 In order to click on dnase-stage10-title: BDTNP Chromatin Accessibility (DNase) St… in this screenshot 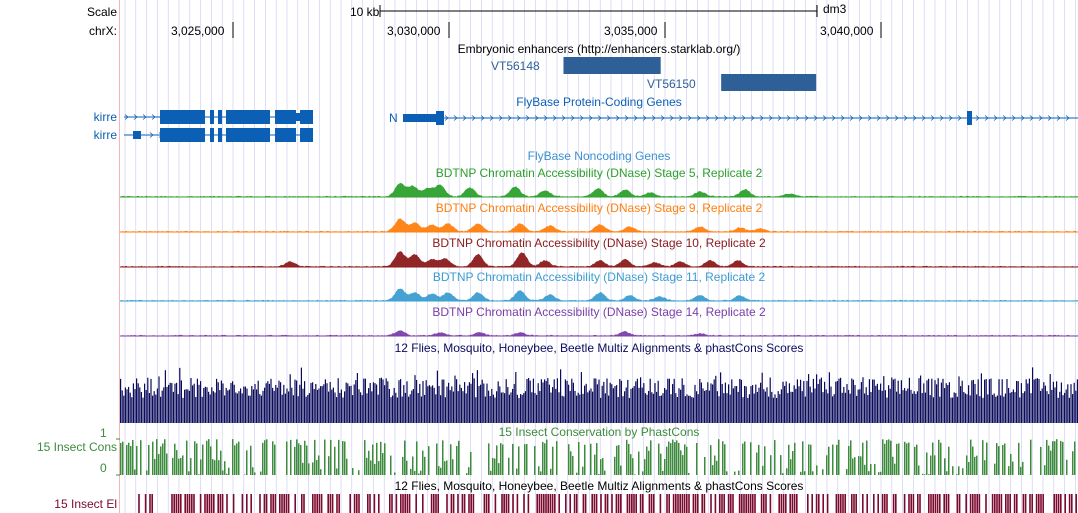, I will do `click(599, 243)`.